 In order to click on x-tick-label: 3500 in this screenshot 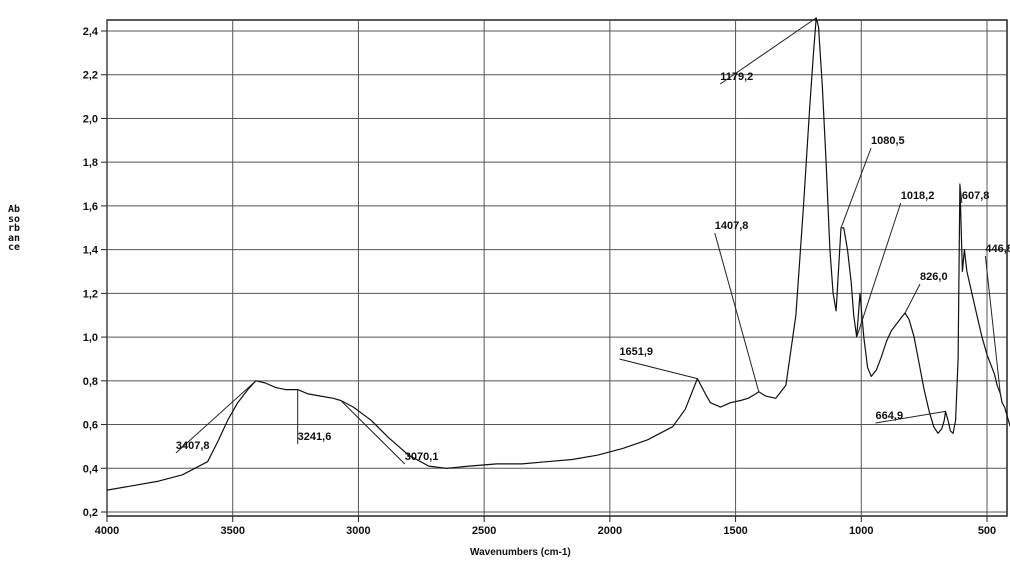, I will do `click(232, 531)`.